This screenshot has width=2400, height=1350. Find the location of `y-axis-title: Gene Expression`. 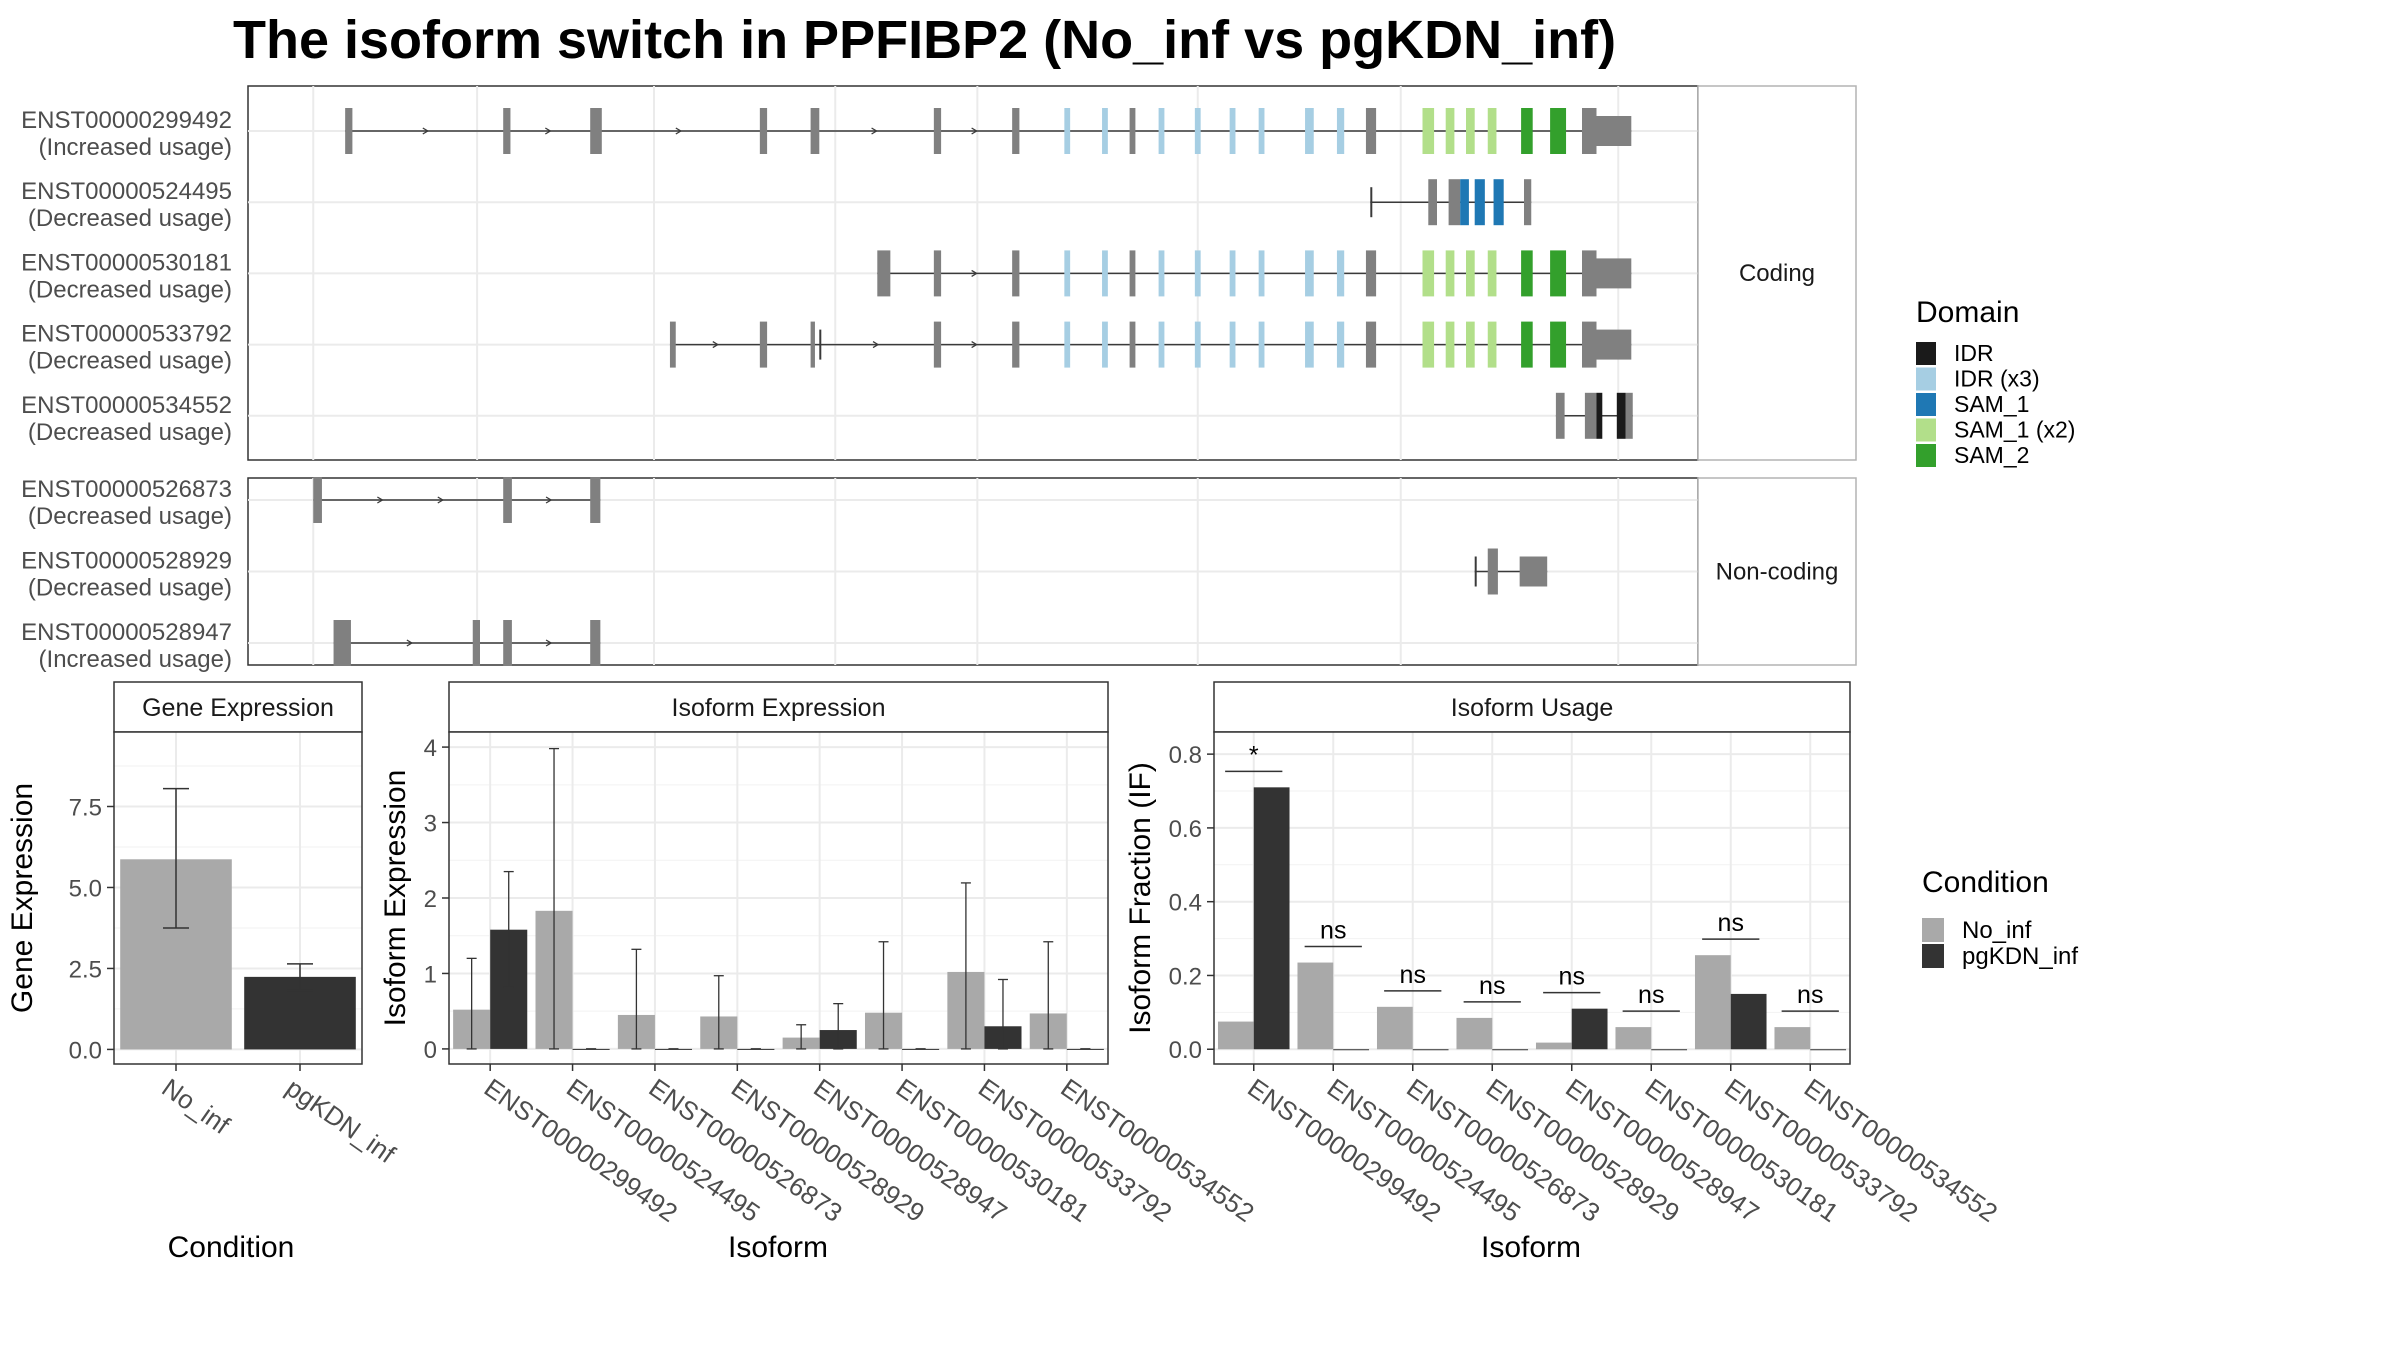

y-axis-title: Gene Expression is located at coordinates (22, 898).